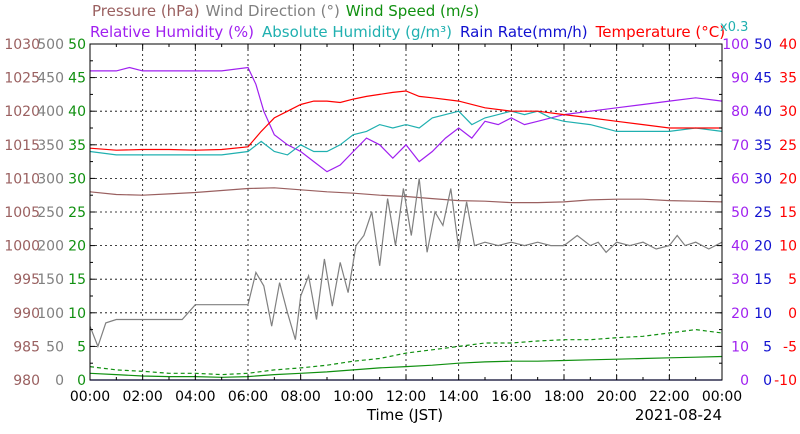 The height and width of the screenshot is (434, 800). What do you see at coordinates (734, 27) in the screenshot?
I see `scale-note: x0.3` at bounding box center [734, 27].